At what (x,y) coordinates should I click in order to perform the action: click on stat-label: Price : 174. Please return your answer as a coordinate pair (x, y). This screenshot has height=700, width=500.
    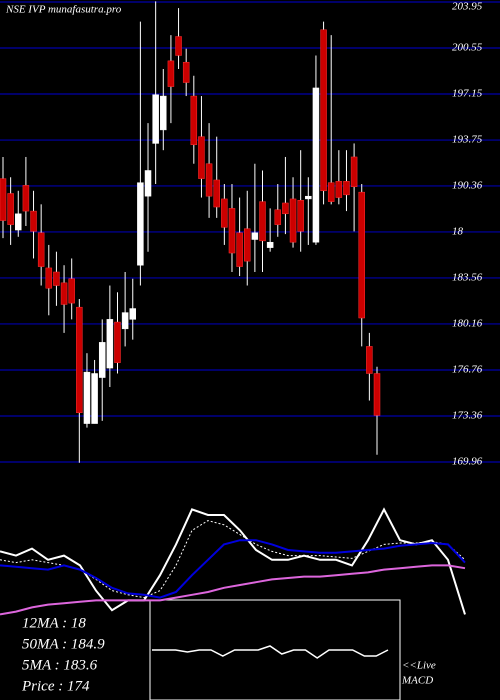
    Looking at the image, I should click on (55, 686).